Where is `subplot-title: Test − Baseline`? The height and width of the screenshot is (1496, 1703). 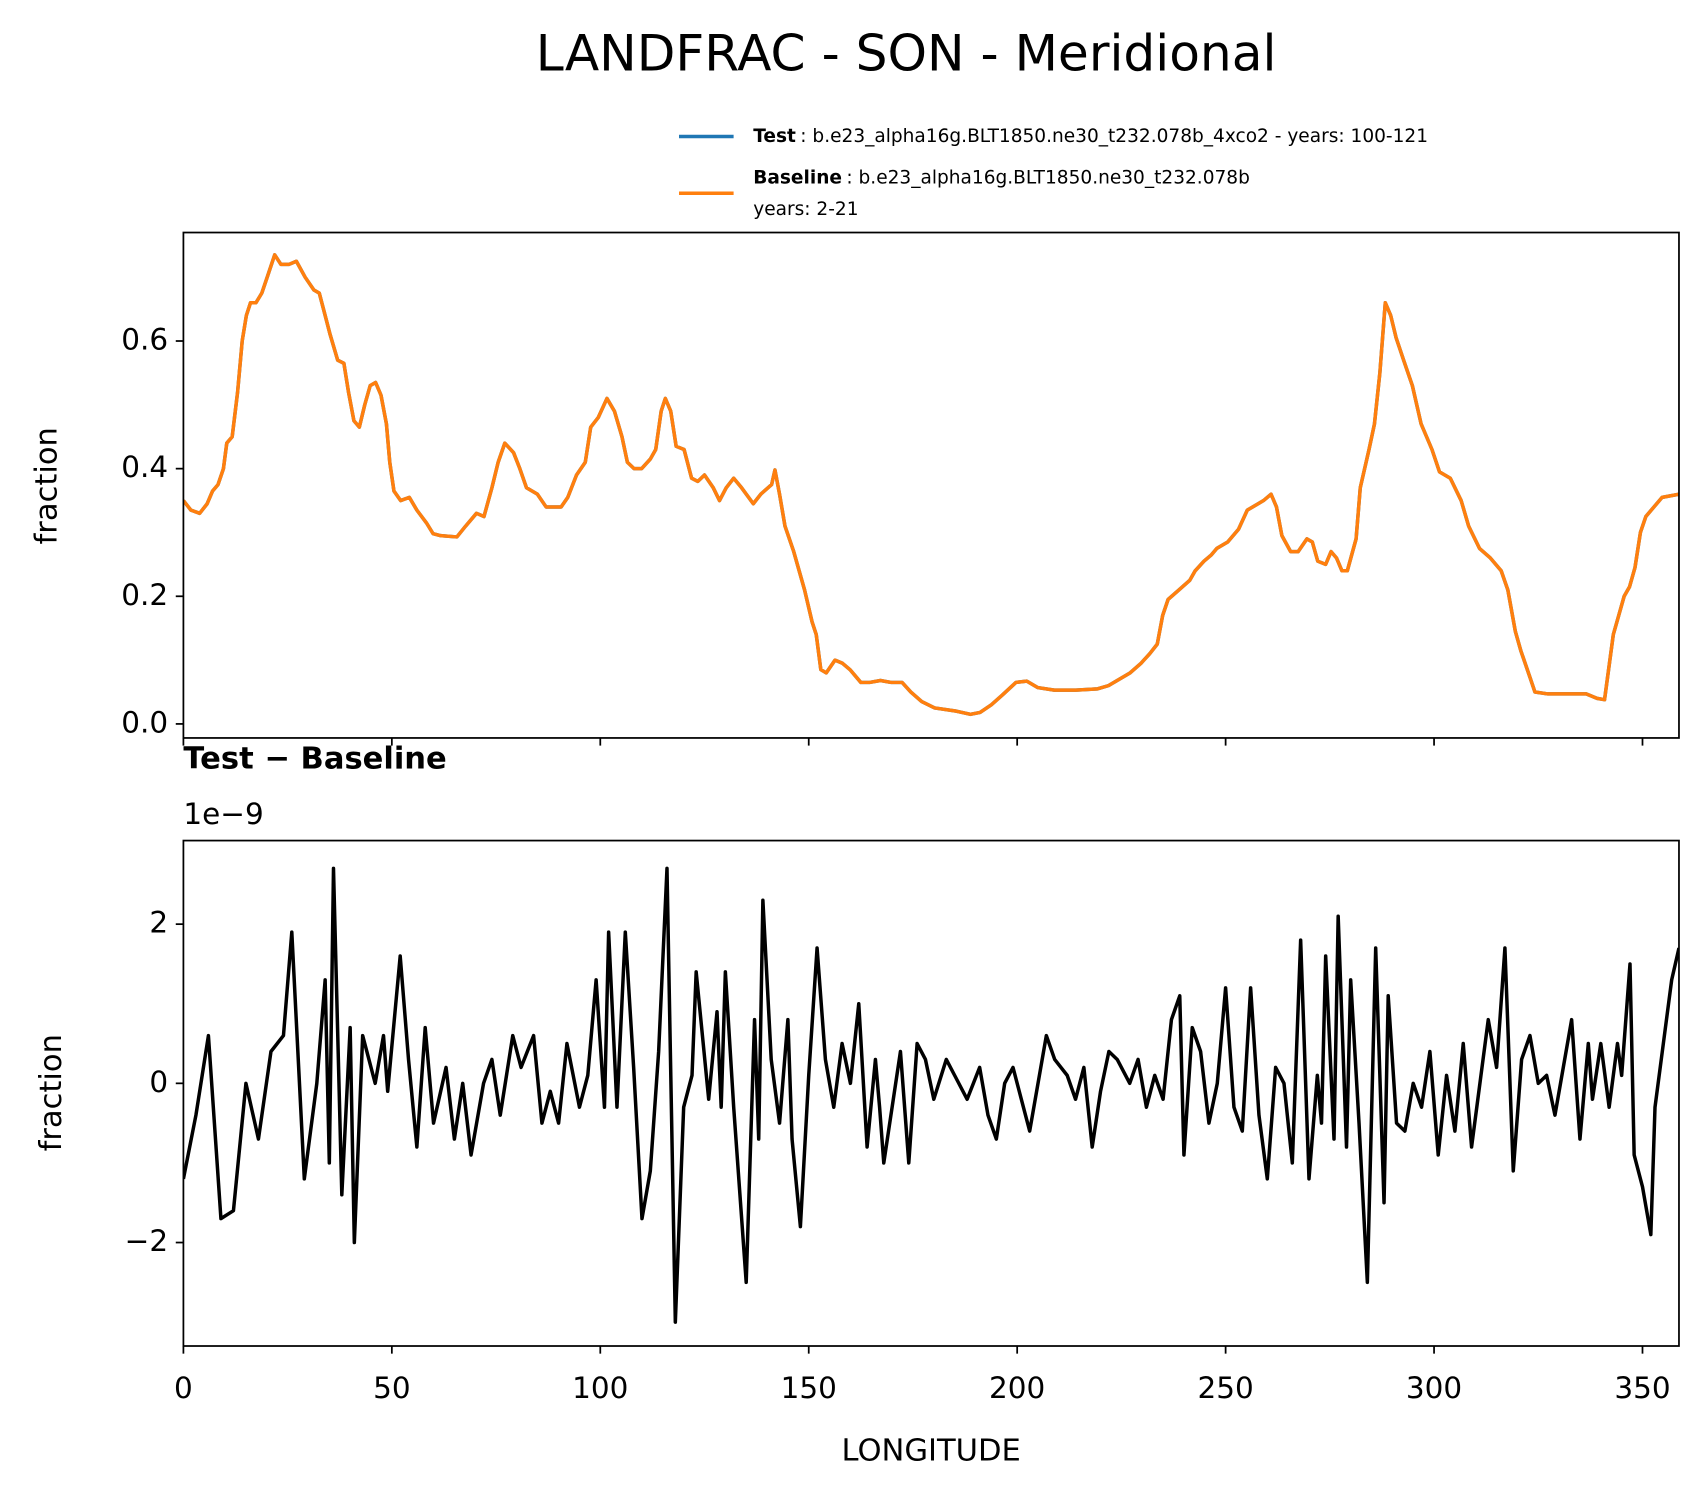
subplot-title: Test − Baseline is located at coordinates (314, 758).